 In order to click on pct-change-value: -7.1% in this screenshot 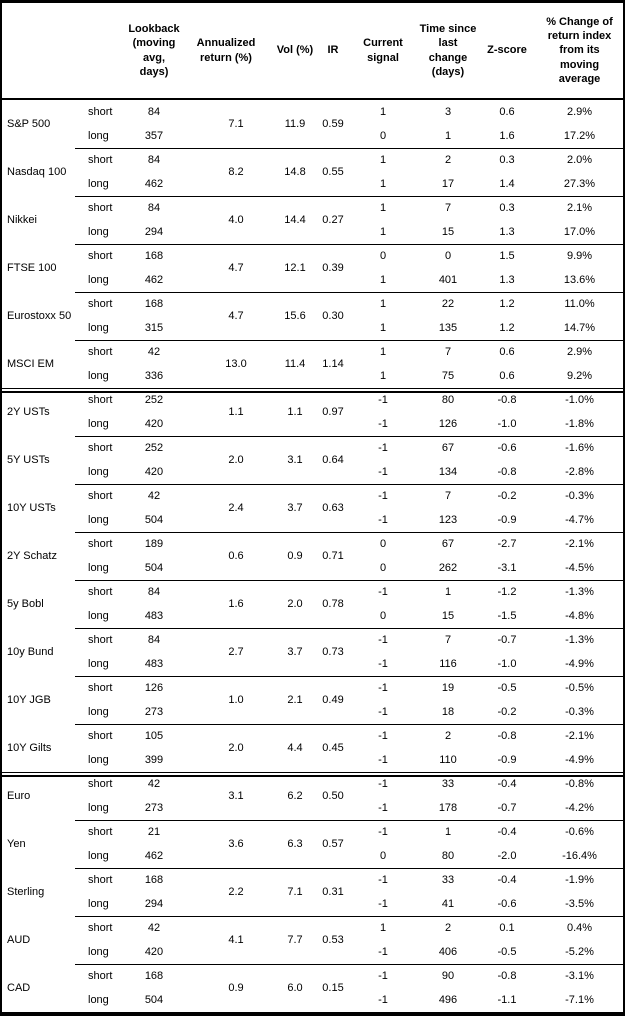, I will do `click(579, 999)`.